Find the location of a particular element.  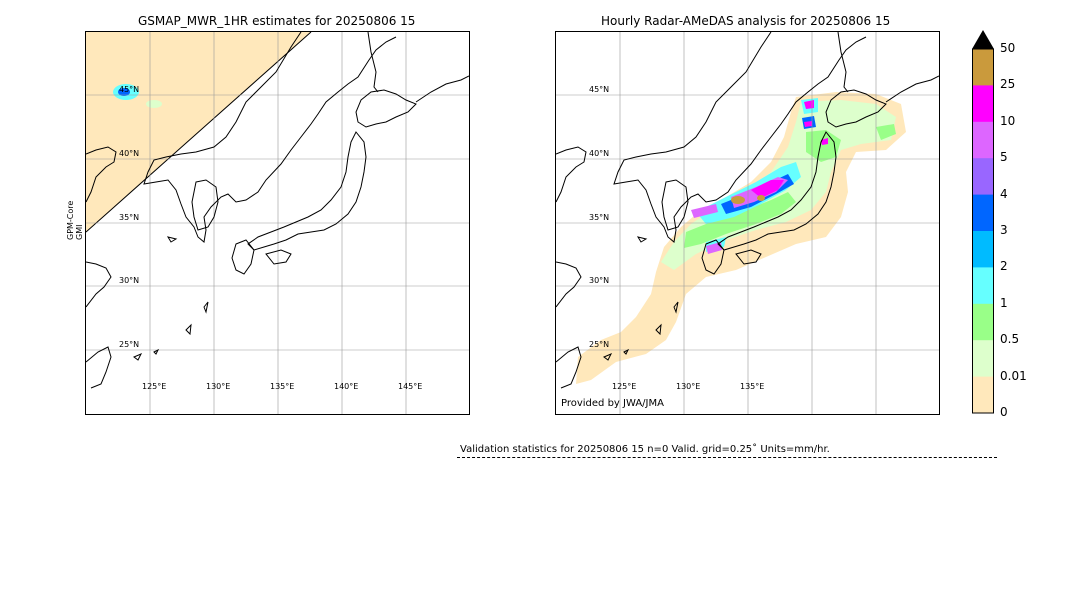

colorbar-tick-label: 25 is located at coordinates (1008, 84).